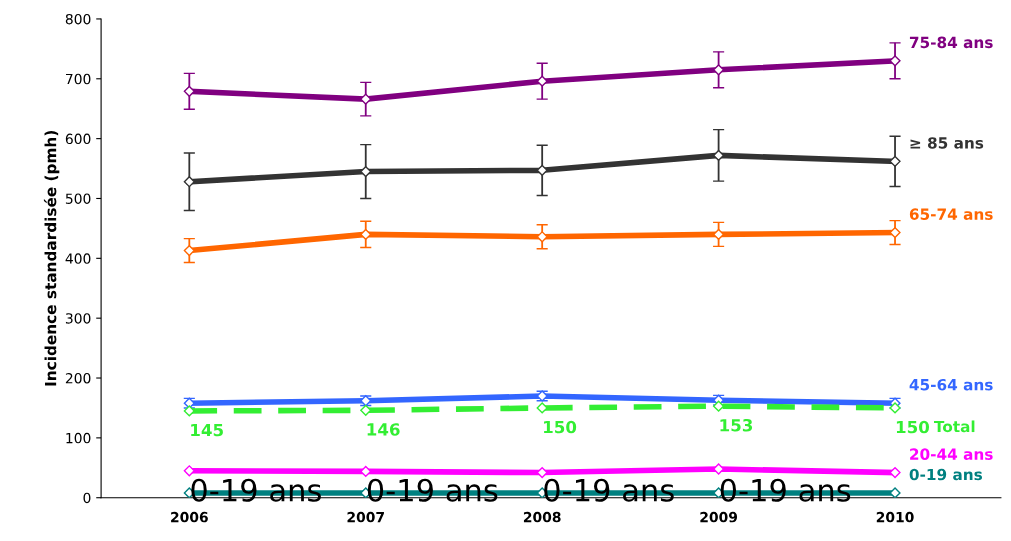 The height and width of the screenshot is (541, 1011). Describe the element at coordinates (719, 517) in the screenshot. I see `x-tick-label: 2009` at that location.